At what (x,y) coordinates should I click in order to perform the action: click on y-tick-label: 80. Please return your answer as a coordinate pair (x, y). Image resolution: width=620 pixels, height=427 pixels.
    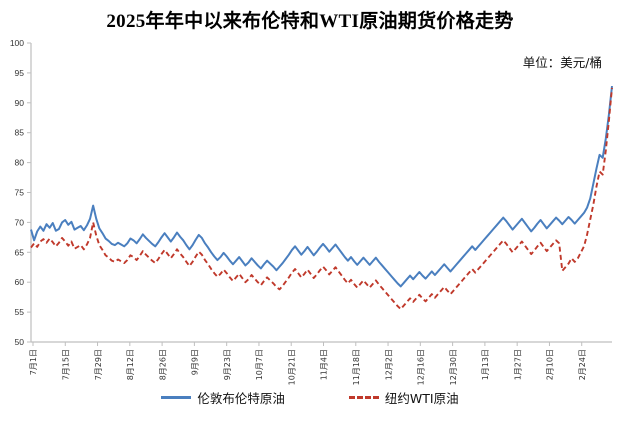
    Looking at the image, I should click on (20, 163).